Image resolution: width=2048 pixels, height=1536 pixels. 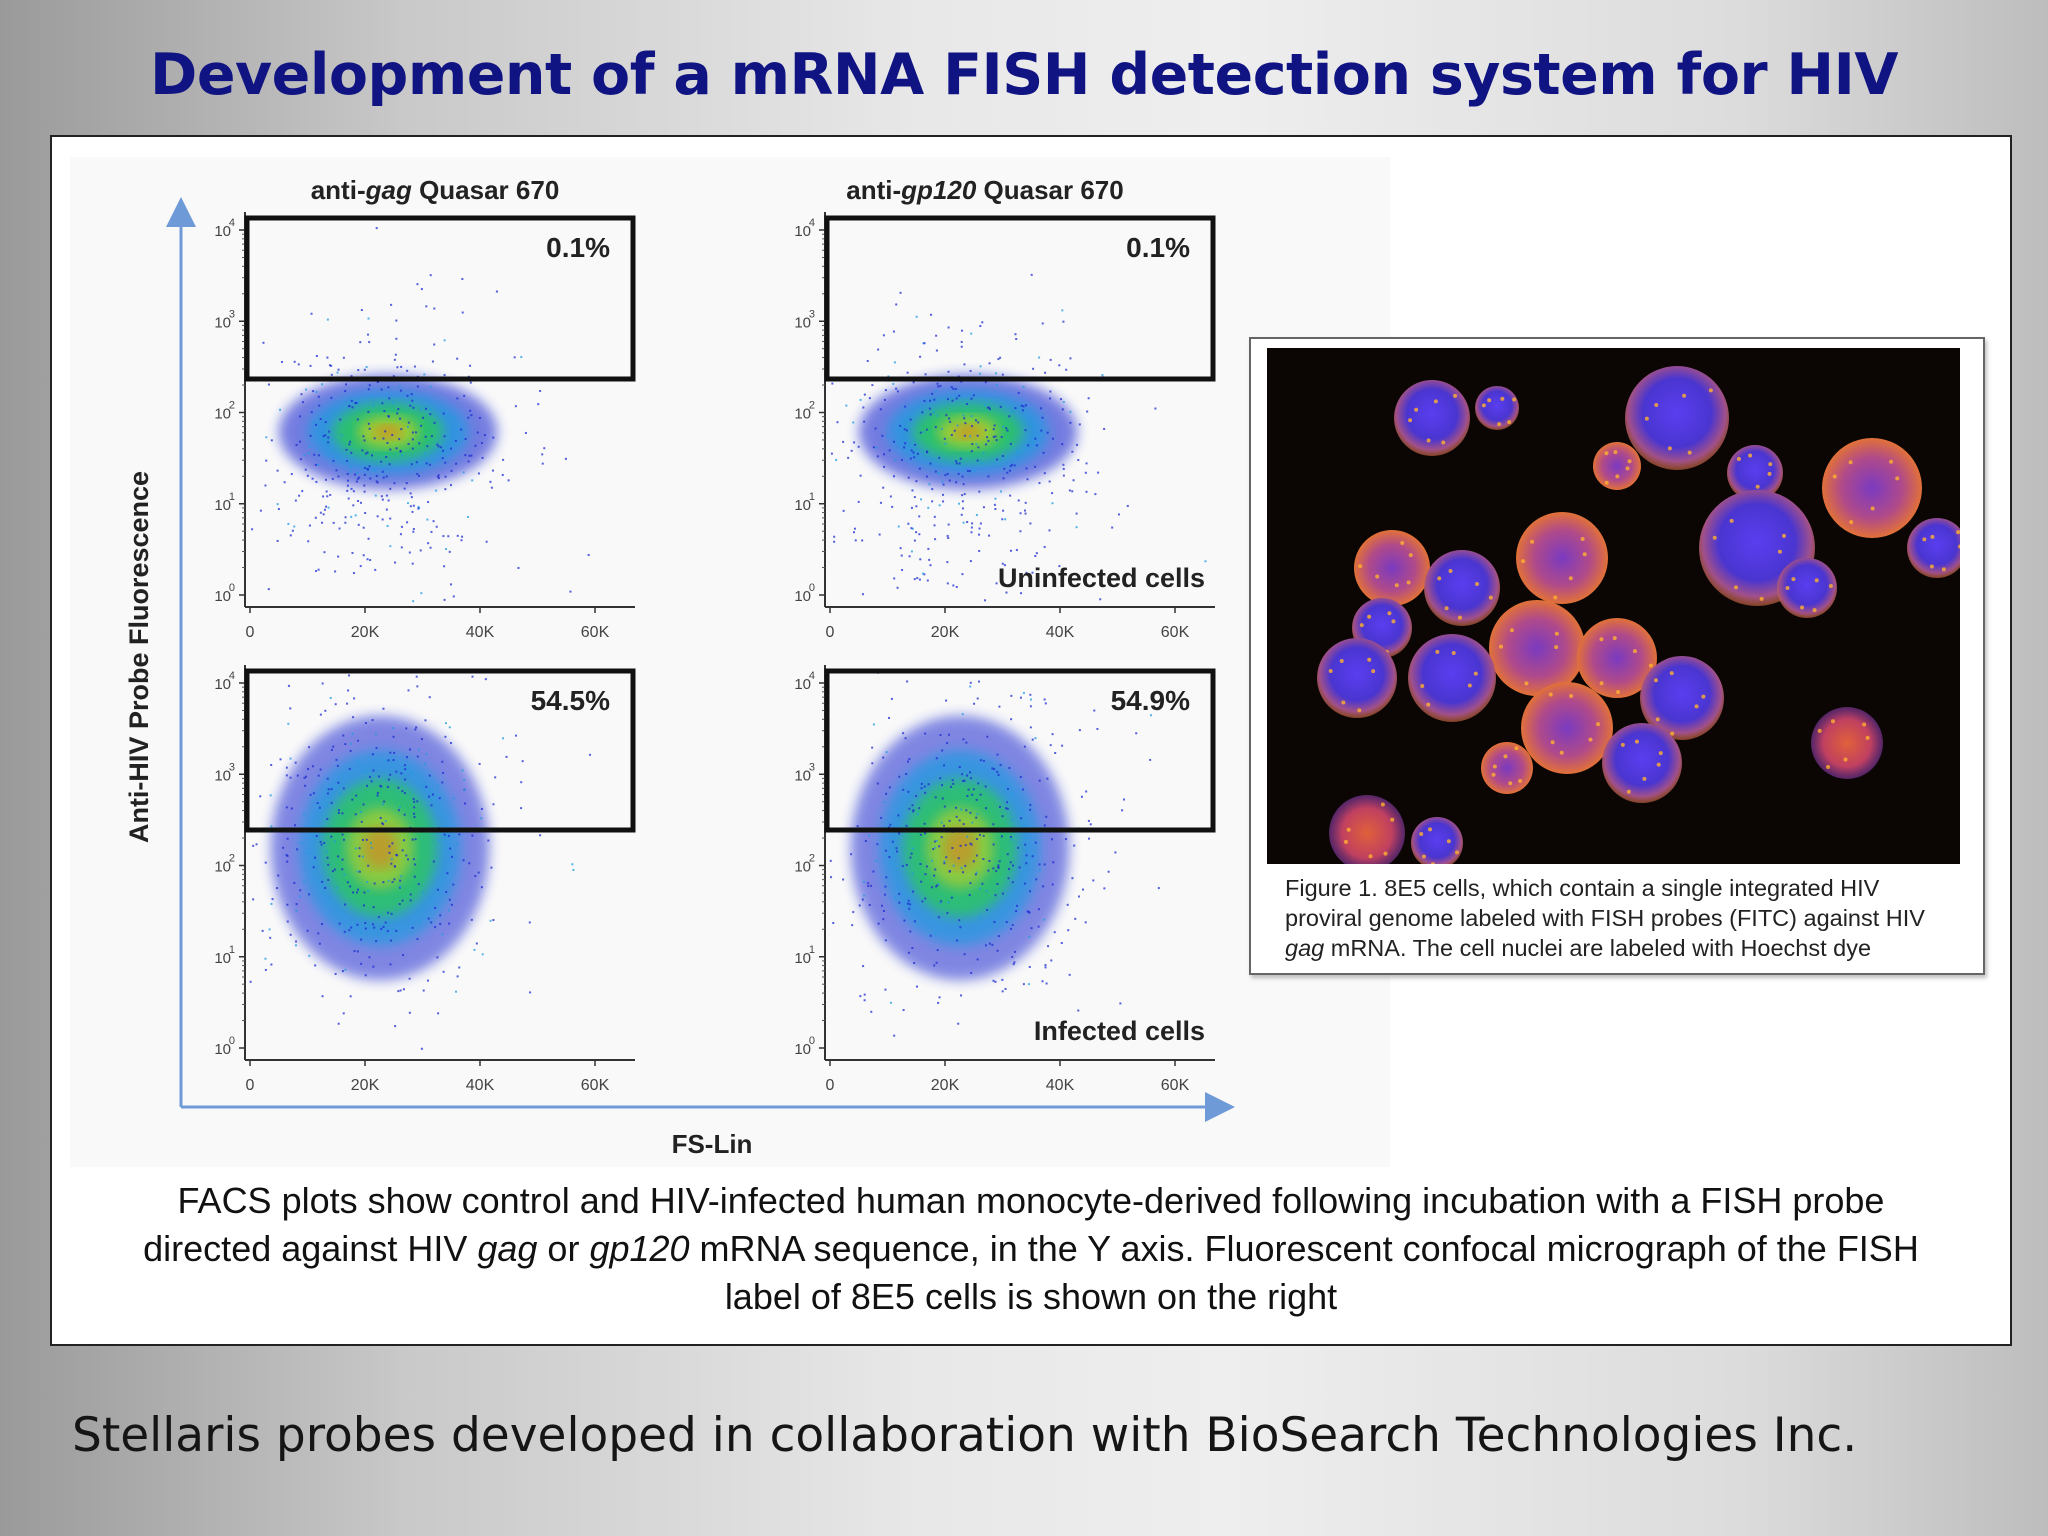 What do you see at coordinates (578, 247) in the screenshot?
I see `gate-percentage: 0.1%` at bounding box center [578, 247].